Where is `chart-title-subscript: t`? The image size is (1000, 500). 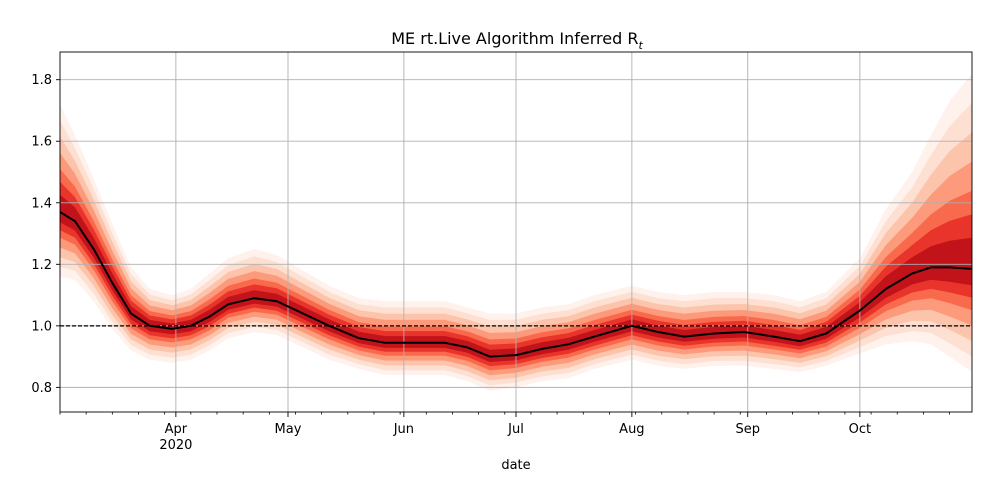
chart-title-subscript: t is located at coordinates (640, 45).